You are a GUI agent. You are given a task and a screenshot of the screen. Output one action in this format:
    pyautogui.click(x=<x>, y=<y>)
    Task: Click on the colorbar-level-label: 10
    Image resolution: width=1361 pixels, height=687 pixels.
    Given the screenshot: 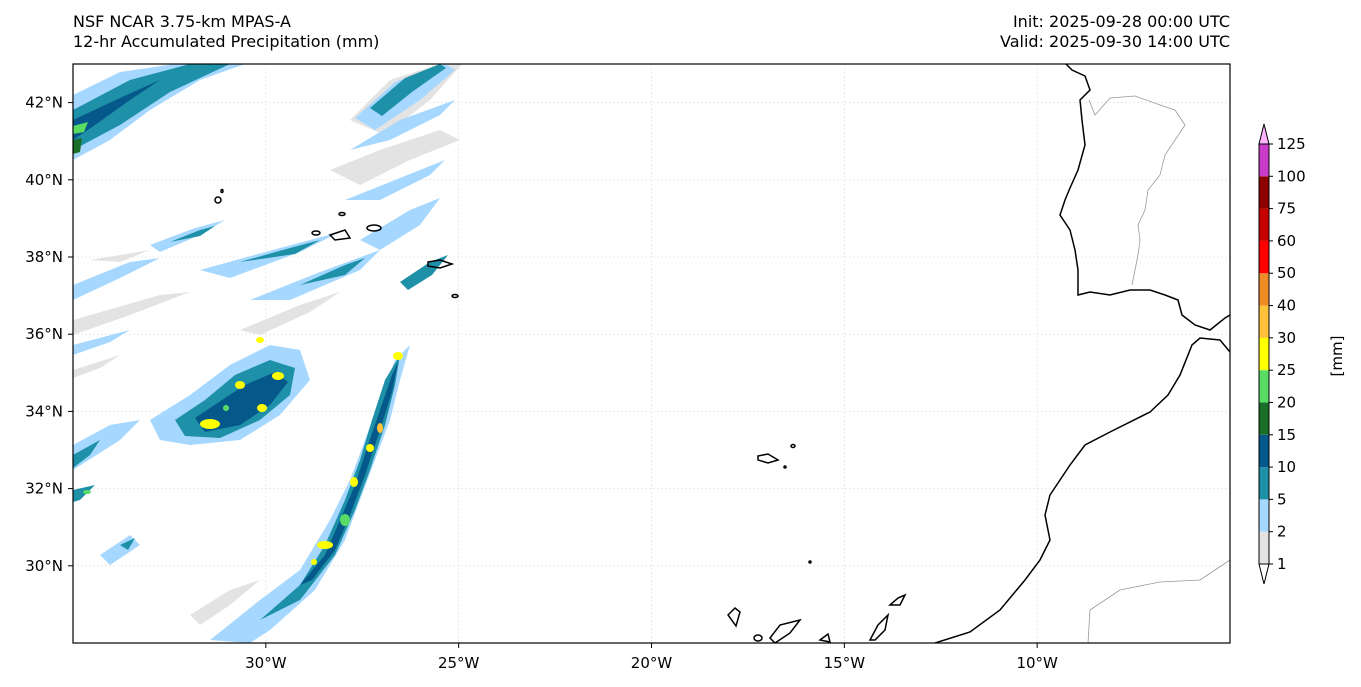 What is the action you would take?
    pyautogui.click(x=1286, y=467)
    